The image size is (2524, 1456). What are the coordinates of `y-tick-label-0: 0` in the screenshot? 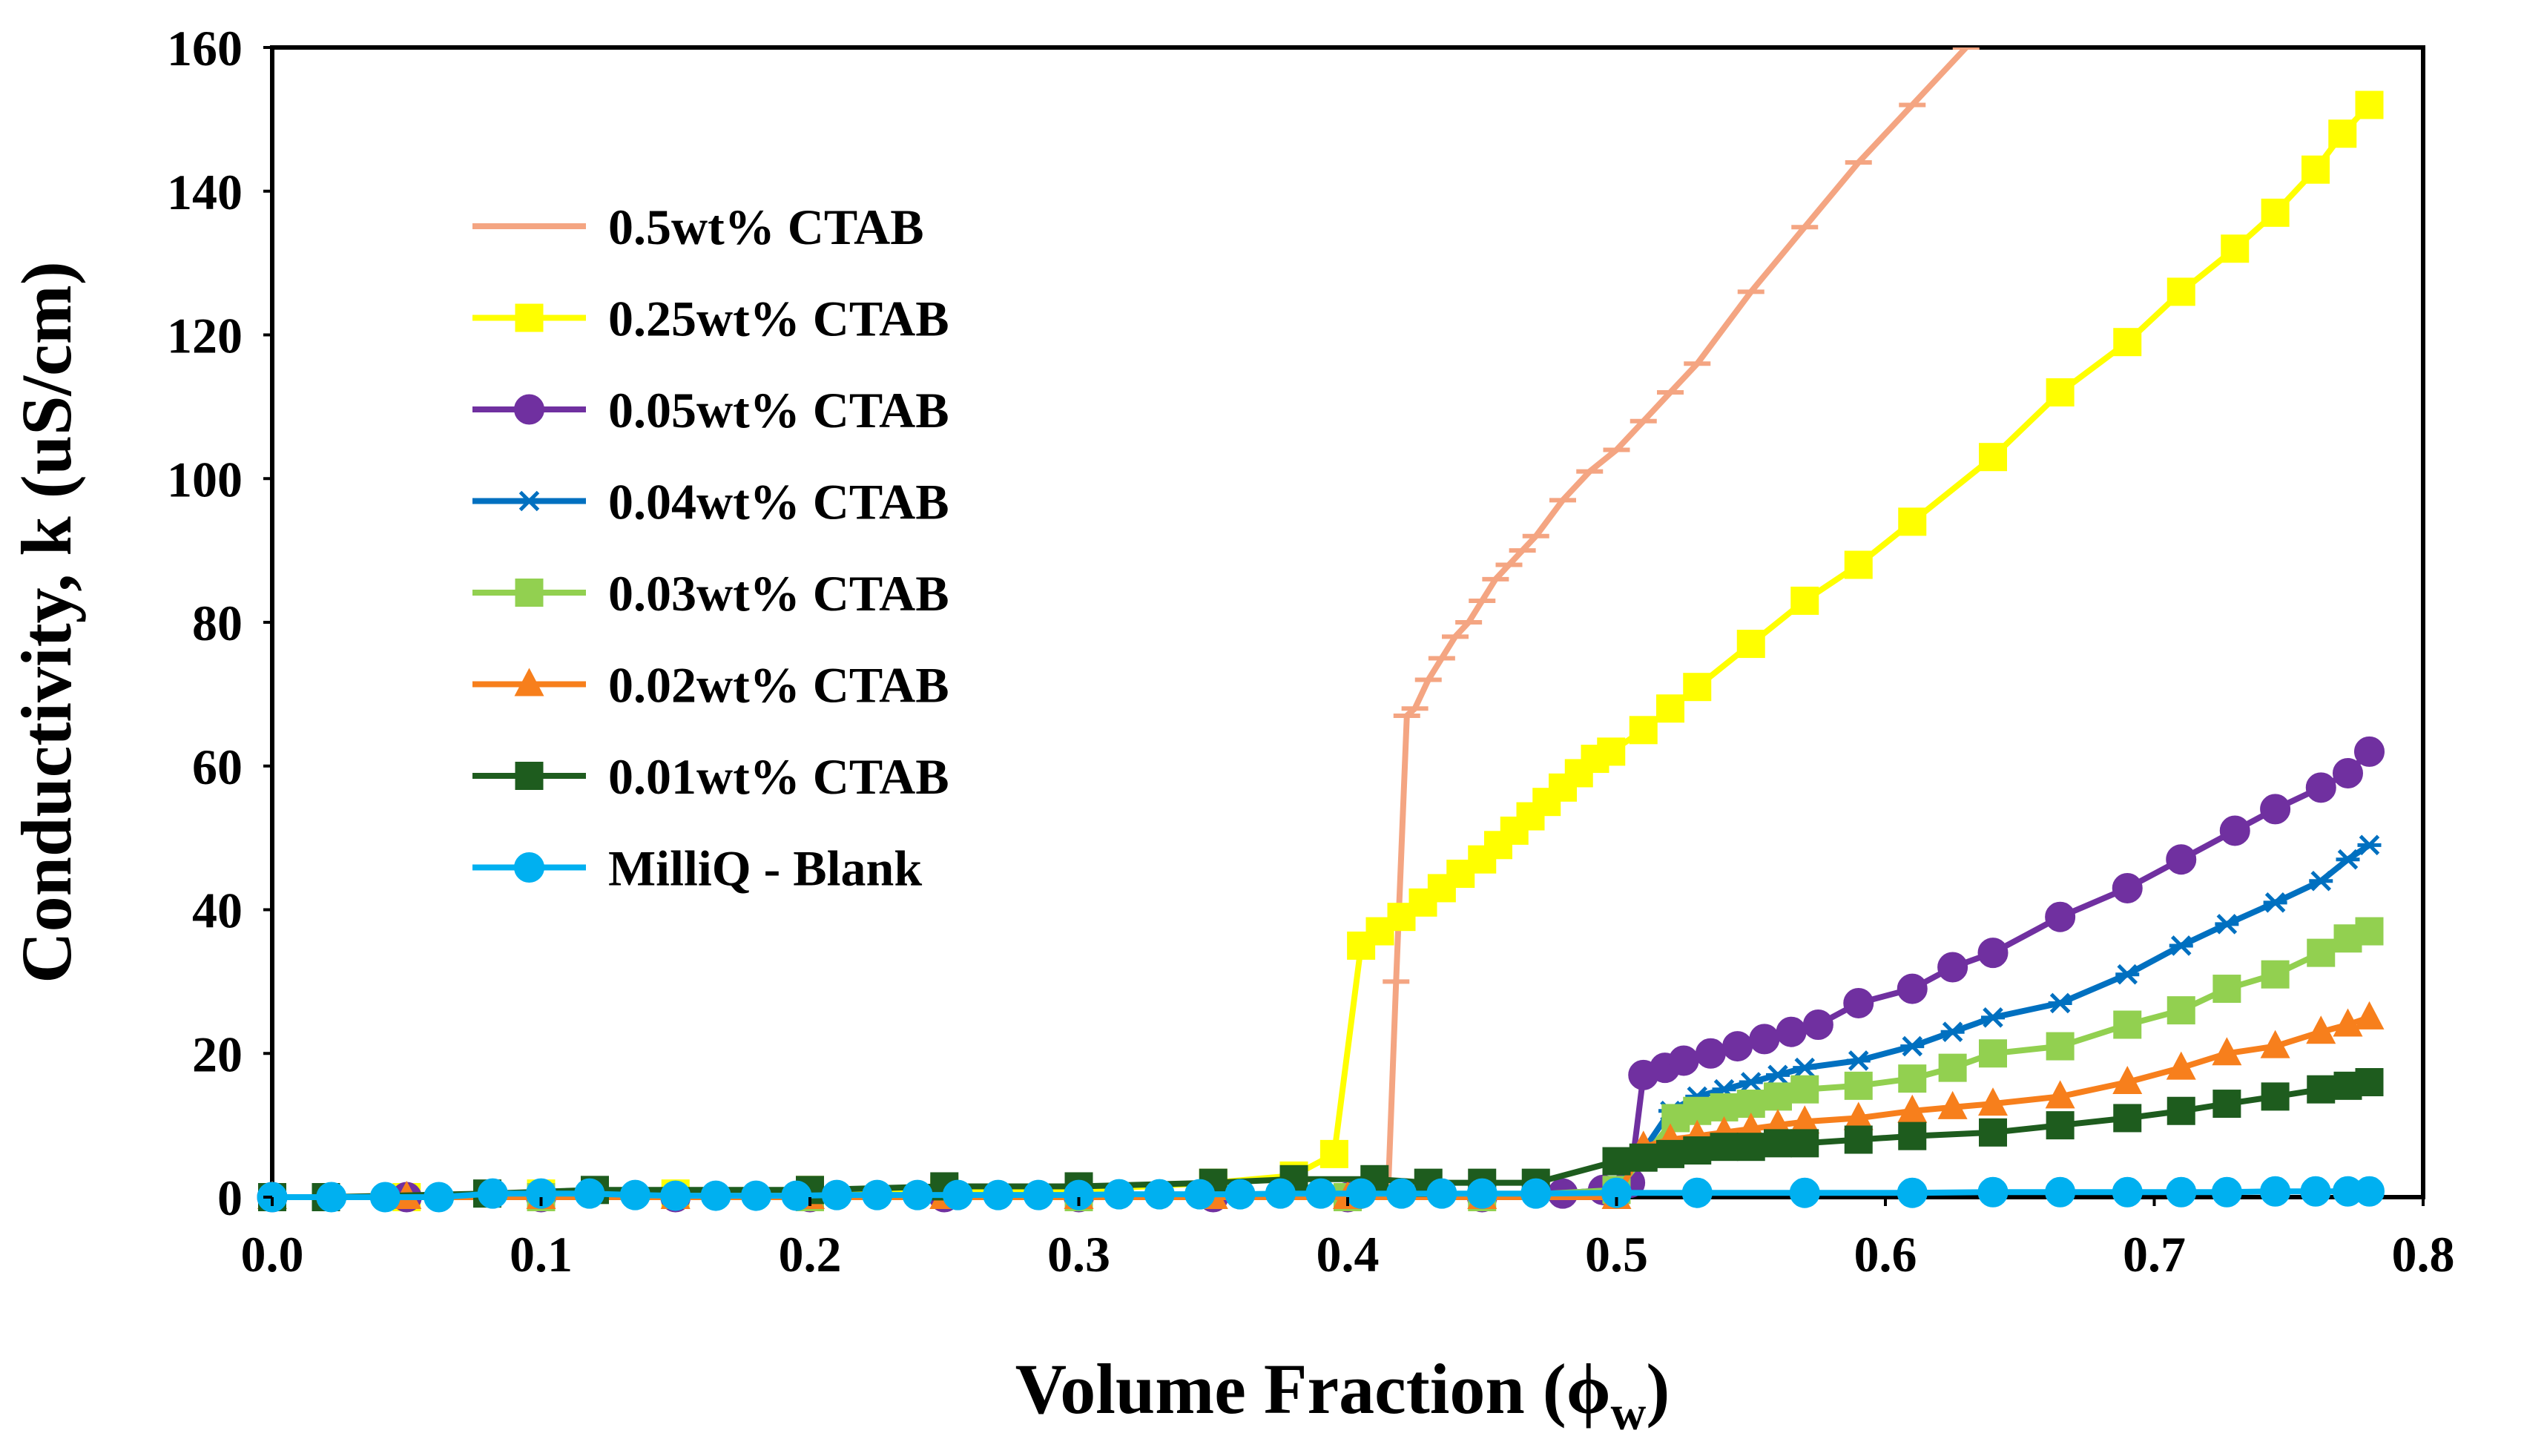 It's located at (230, 1198).